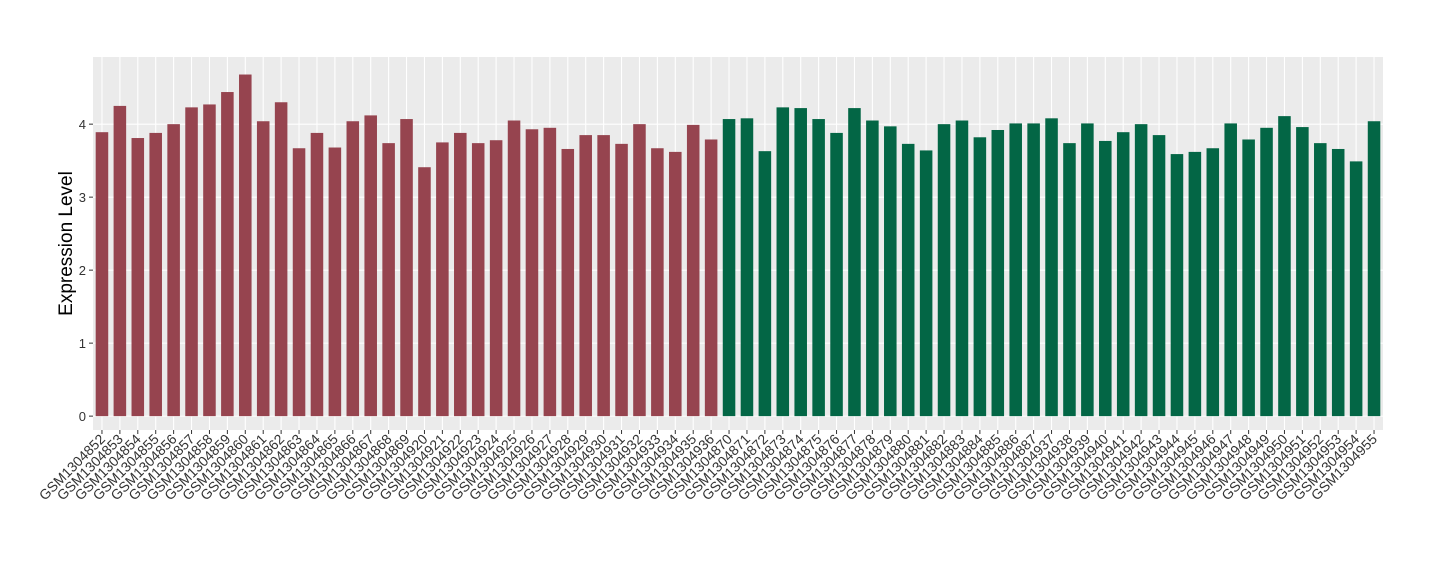  Describe the element at coordinates (82, 416) in the screenshot. I see `y-tick-label: 0` at that location.